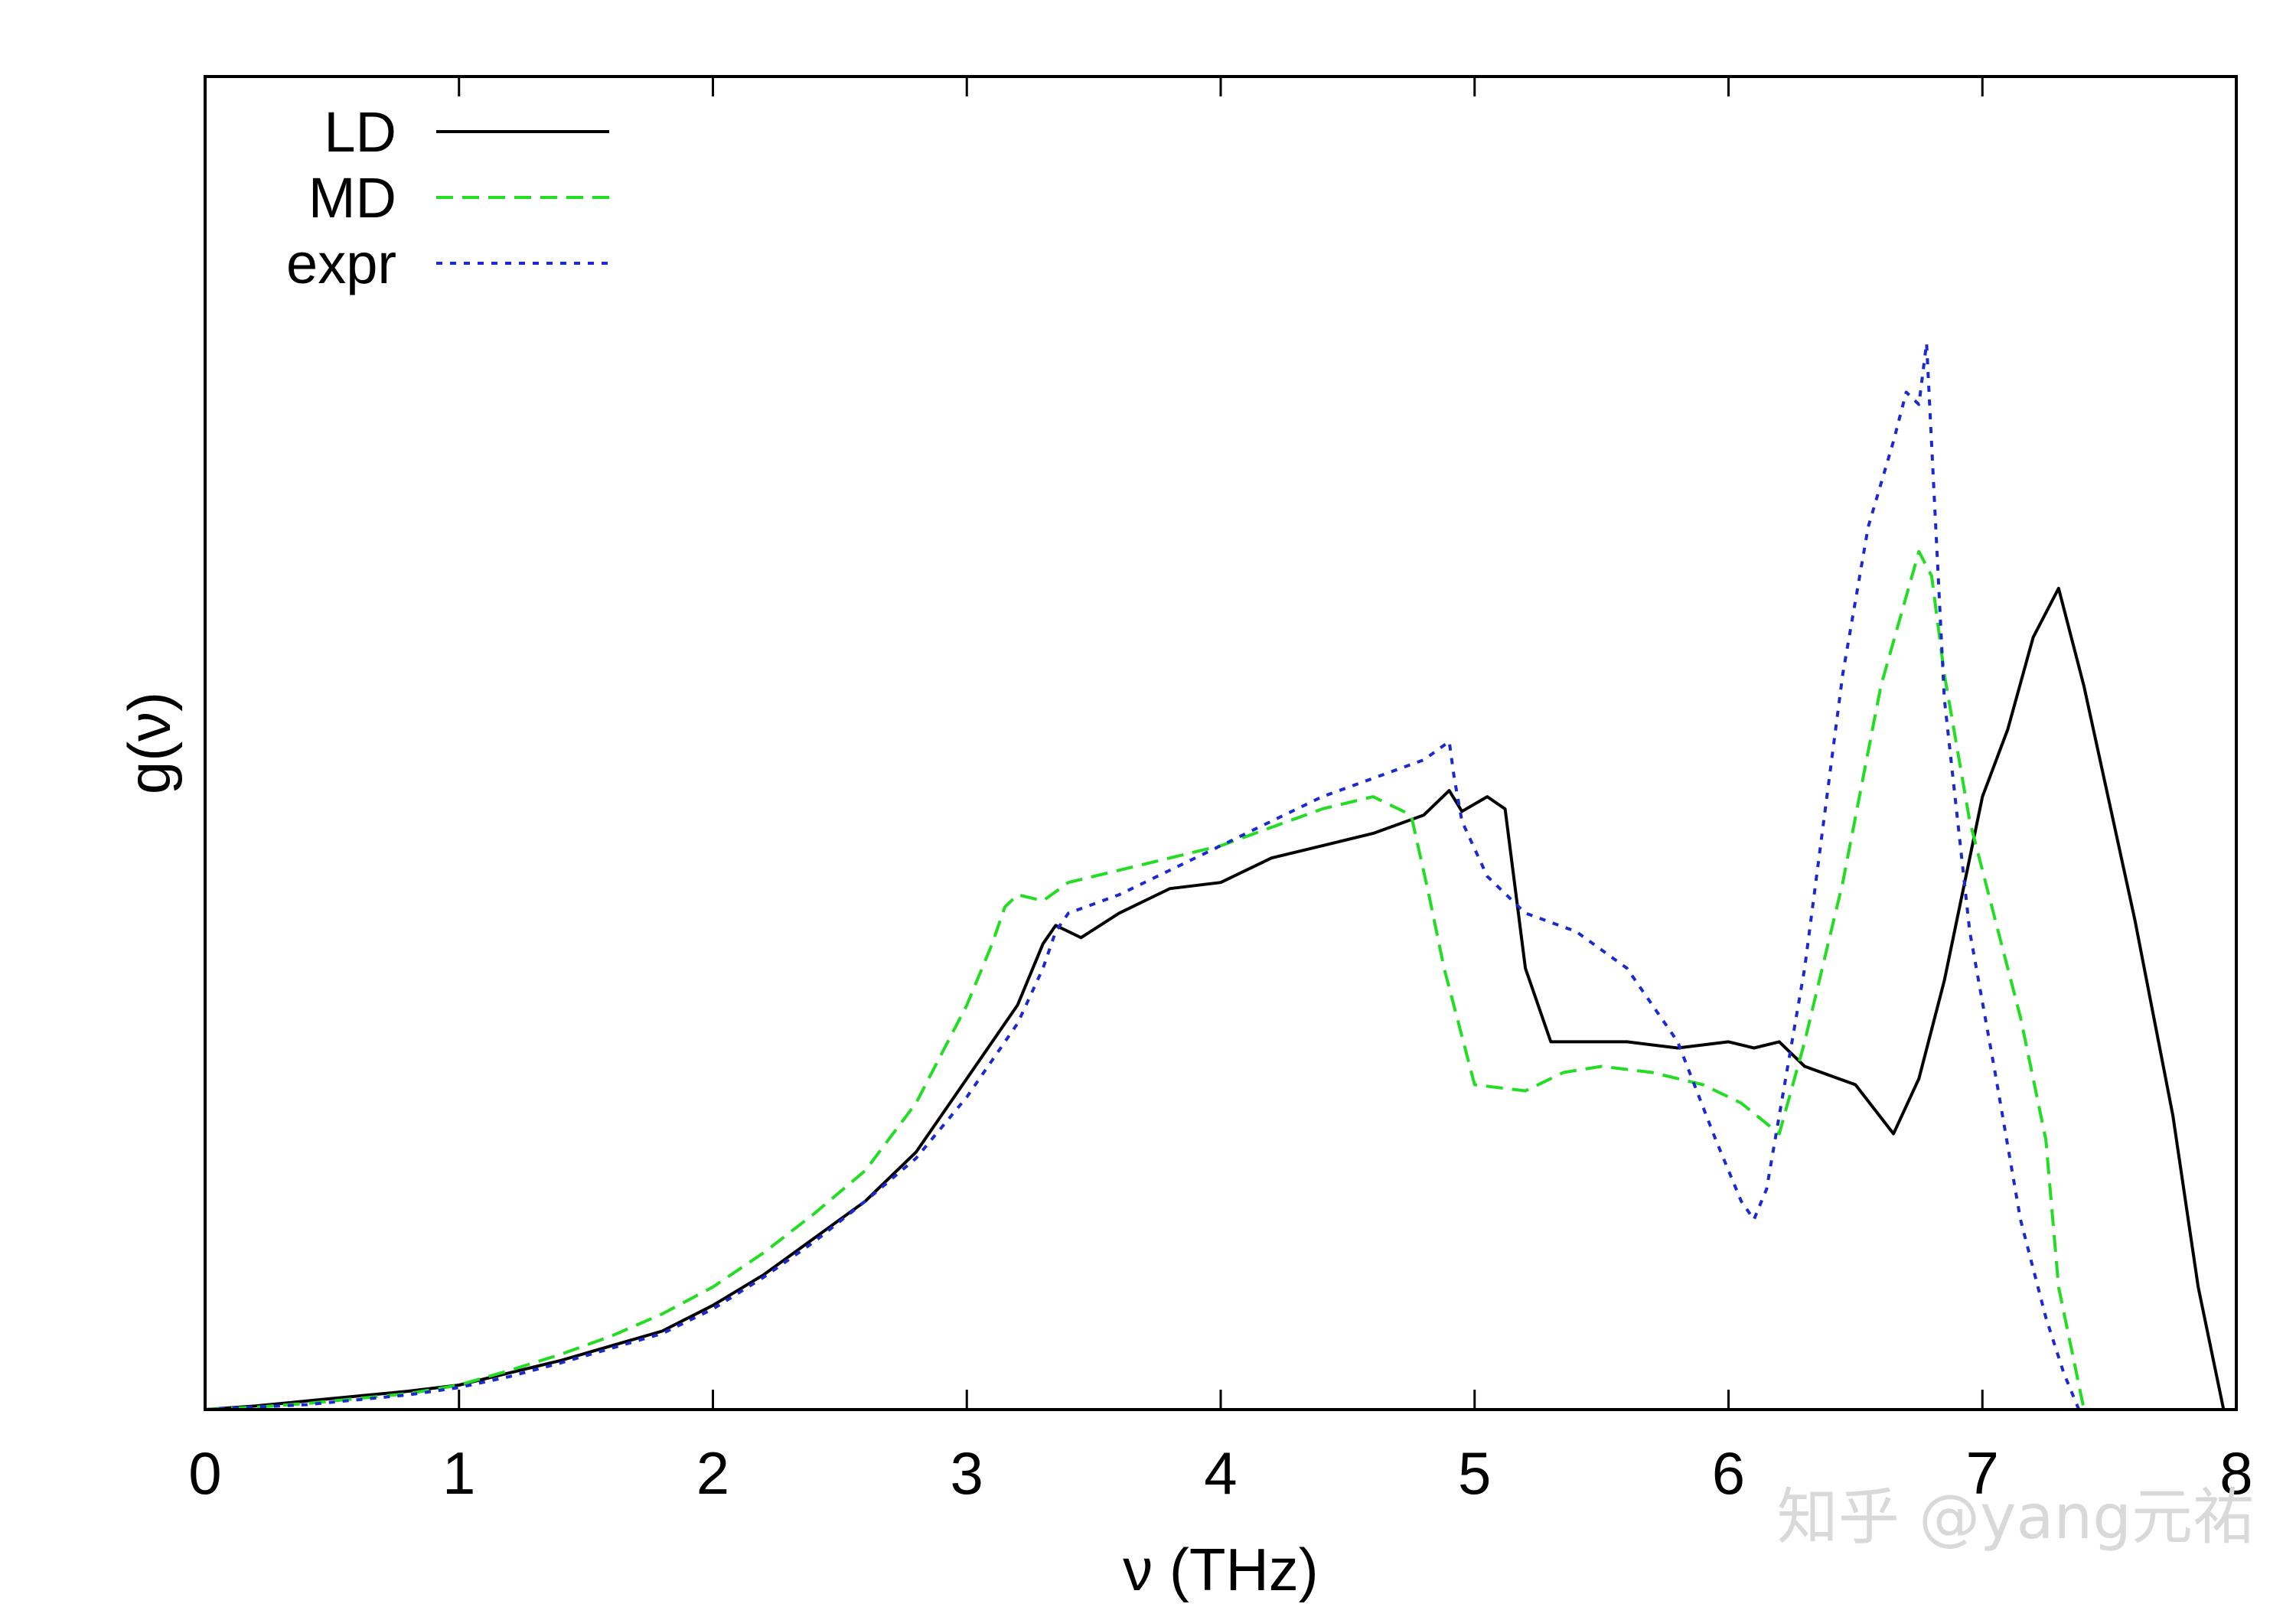 This screenshot has width=2296, height=1607. Describe the element at coordinates (1728, 1473) in the screenshot. I see `x-tick-label: 6` at that location.